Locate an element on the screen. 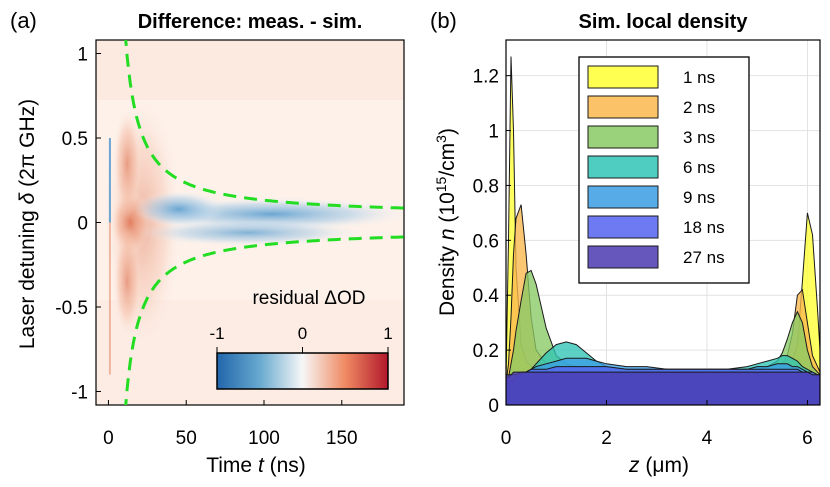  panel-b-title: Sim. local density is located at coordinates (664, 22).